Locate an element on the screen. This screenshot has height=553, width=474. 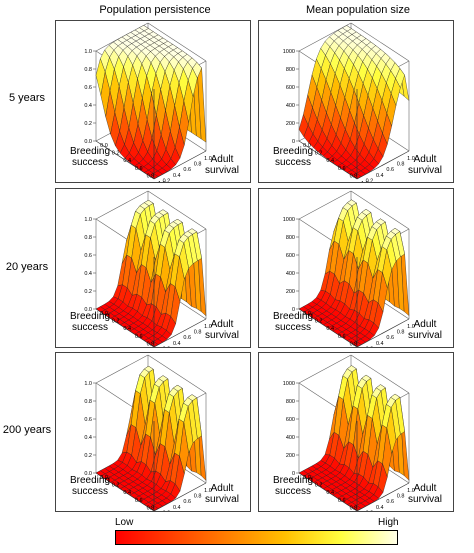
row-title-5y: 5 years is located at coordinates (27, 98).